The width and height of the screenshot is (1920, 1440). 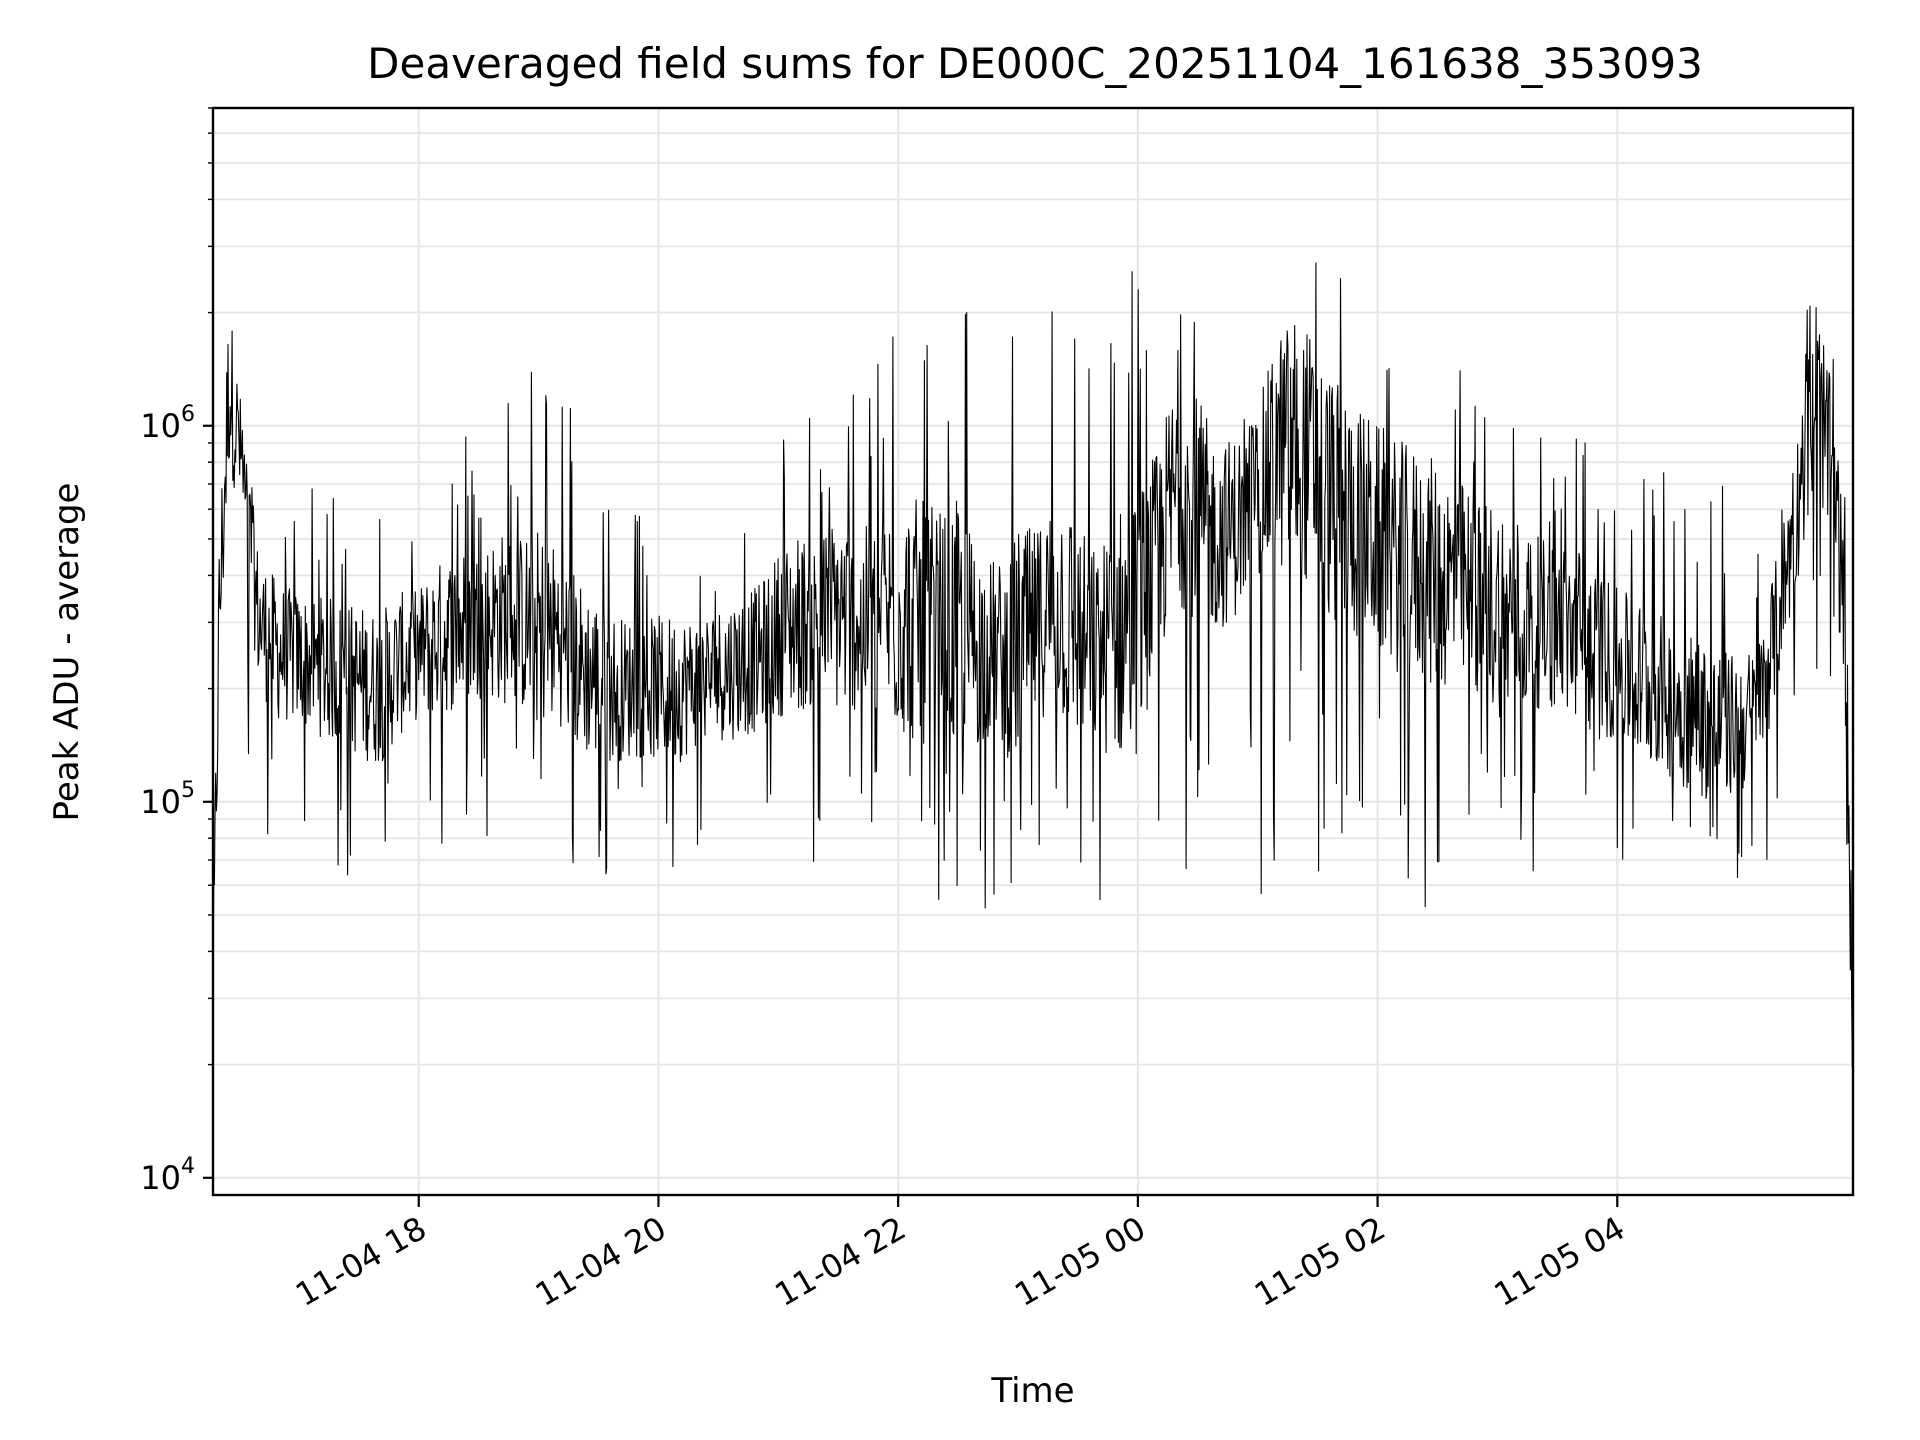 I want to click on y-tick-label: 10⁶, so click(x=167, y=423).